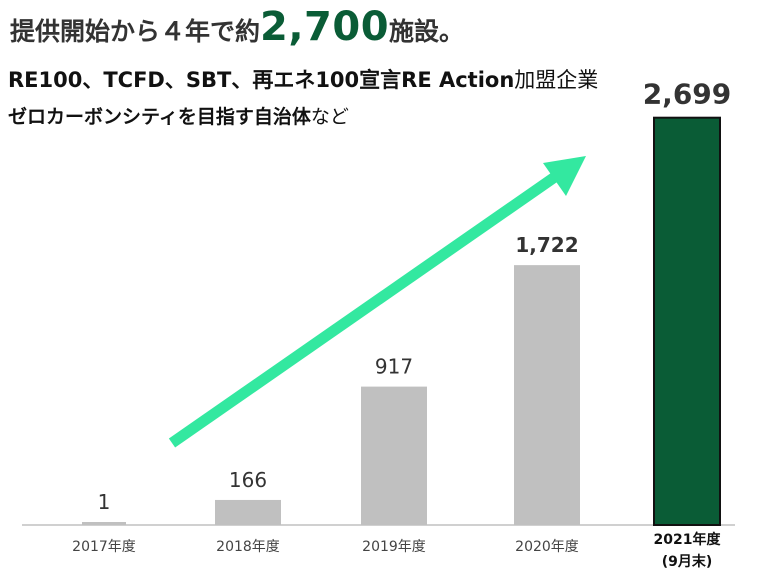 The image size is (783, 578). Describe the element at coordinates (687, 94) in the screenshot. I see `value-label-2021年度: 2,699` at that location.